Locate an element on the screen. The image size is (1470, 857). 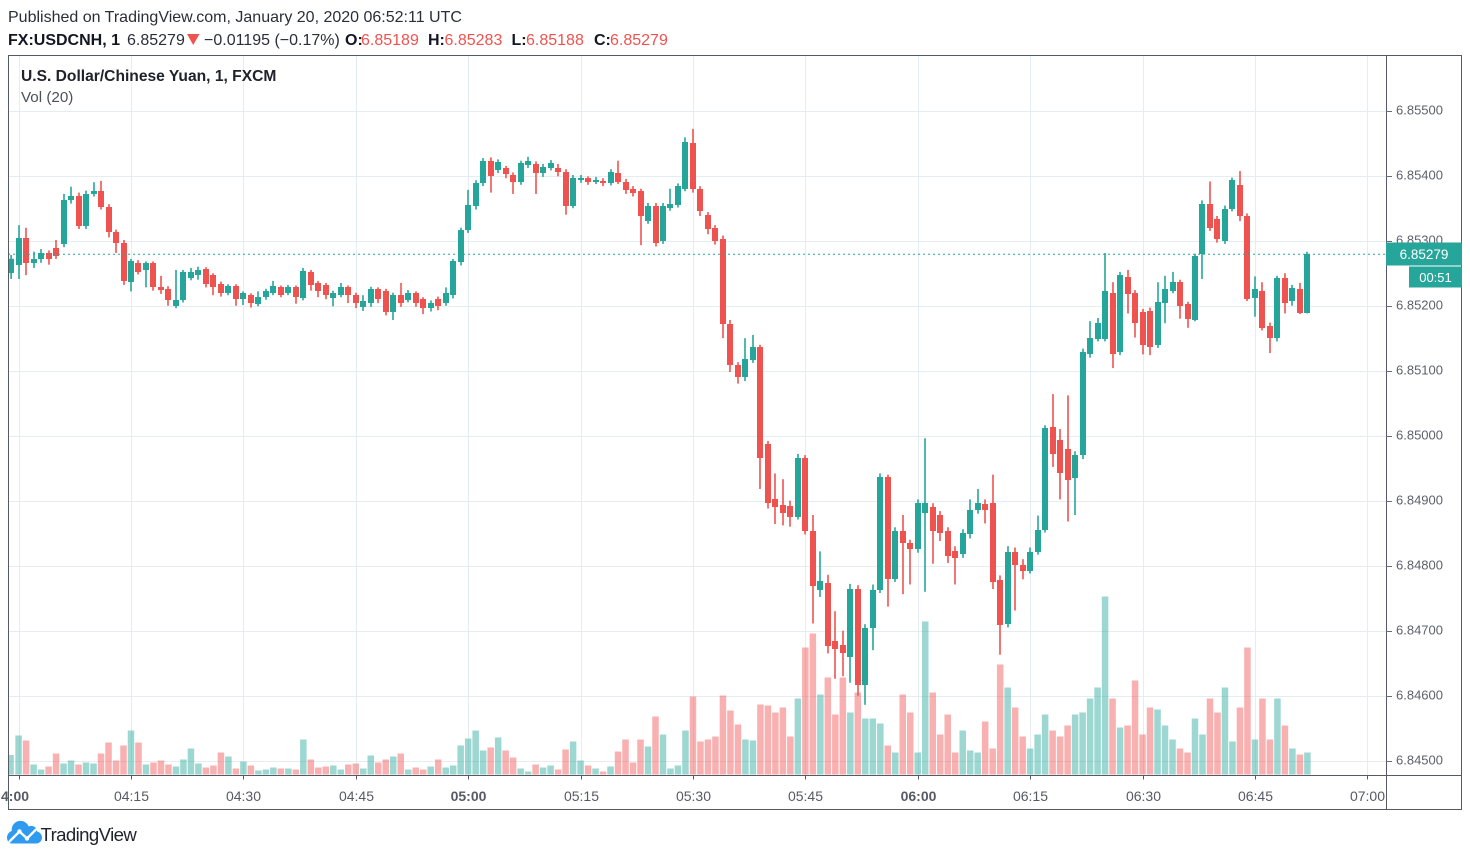
svg-text: 05:45 is located at coordinates (805, 796).